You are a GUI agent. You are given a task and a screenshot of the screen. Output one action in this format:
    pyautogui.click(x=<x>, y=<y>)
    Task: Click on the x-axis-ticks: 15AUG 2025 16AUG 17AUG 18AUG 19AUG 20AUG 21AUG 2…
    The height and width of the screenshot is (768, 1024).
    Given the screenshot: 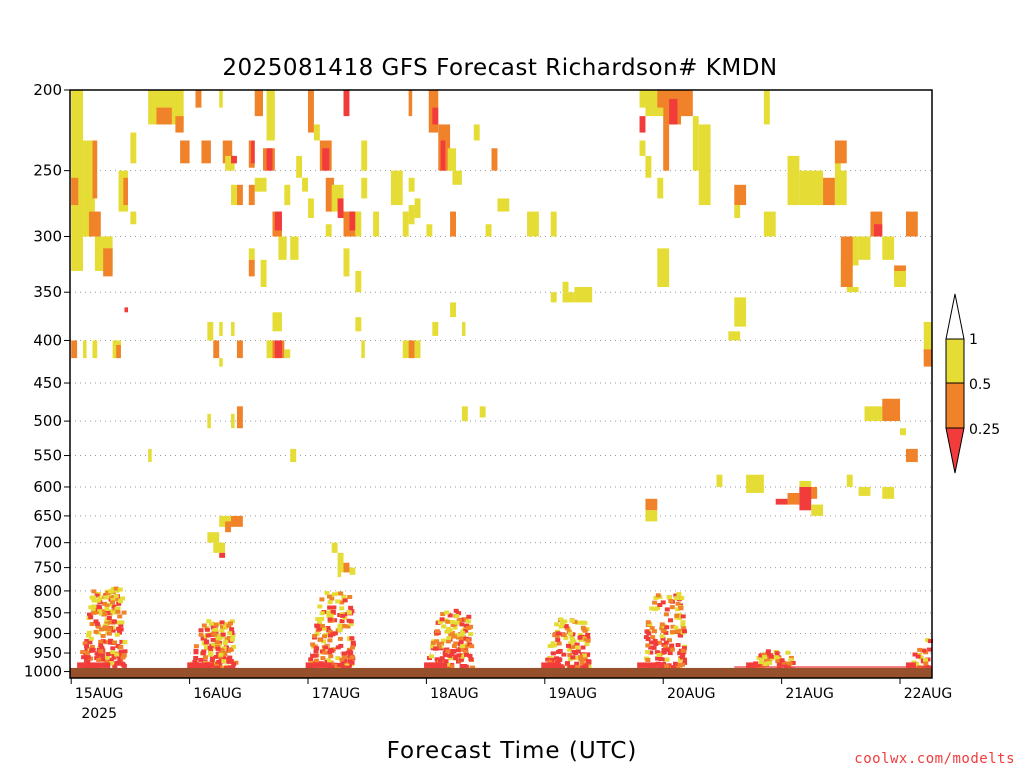 What is the action you would take?
    pyautogui.click(x=511, y=700)
    